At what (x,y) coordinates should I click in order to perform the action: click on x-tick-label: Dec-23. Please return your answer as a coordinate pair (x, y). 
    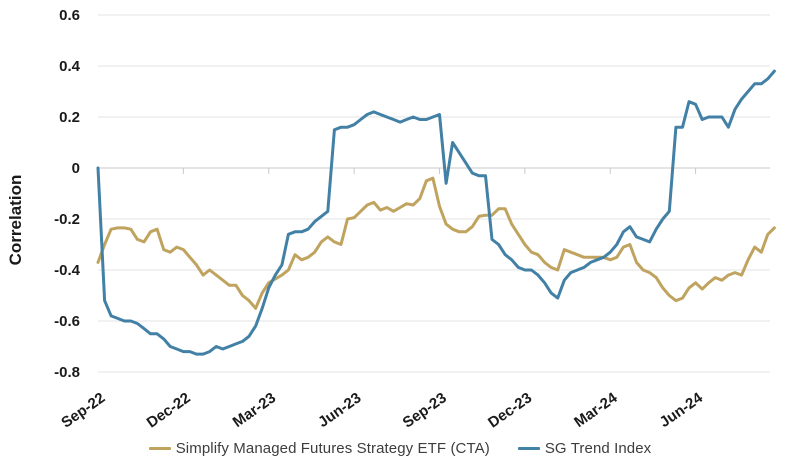
    Looking at the image, I should click on (510, 410).